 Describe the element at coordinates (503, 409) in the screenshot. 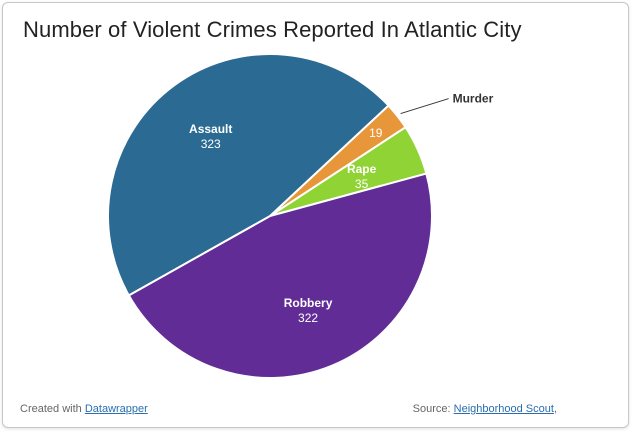

I see `source-link: Neighborhood Scout` at that location.